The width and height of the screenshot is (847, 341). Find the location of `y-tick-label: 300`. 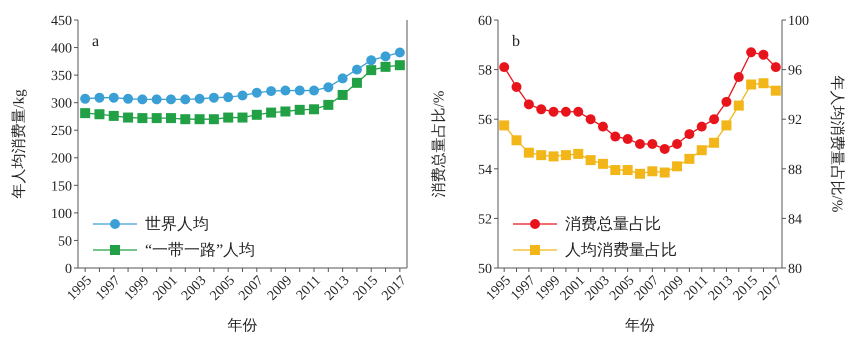

y-tick-label: 300 is located at coordinates (61, 104).